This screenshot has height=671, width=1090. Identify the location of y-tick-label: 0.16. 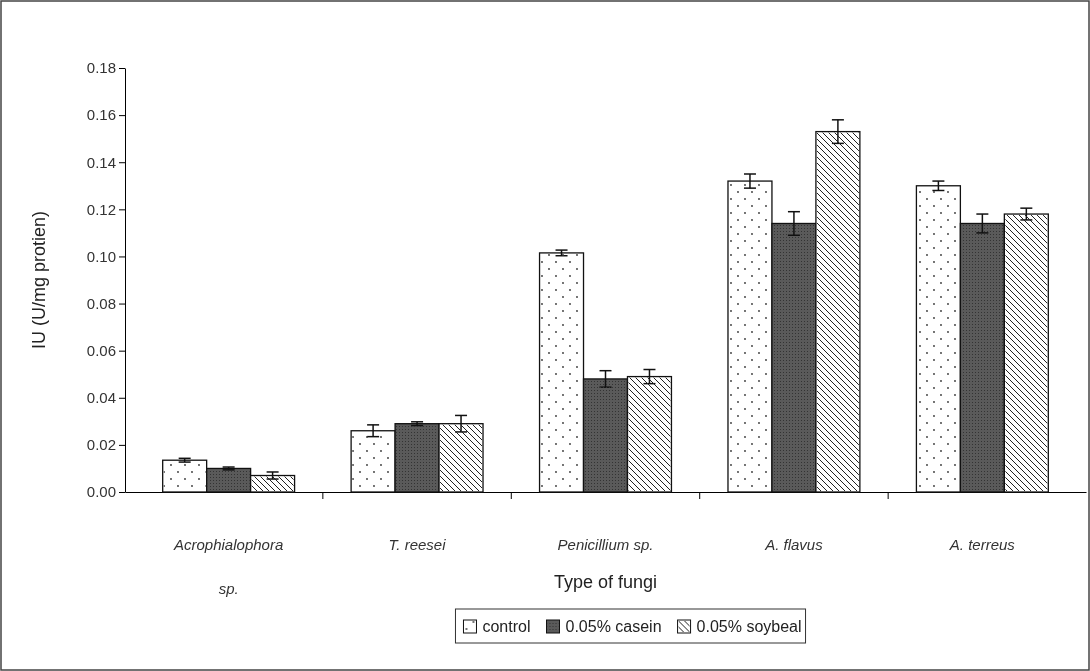
(101, 115).